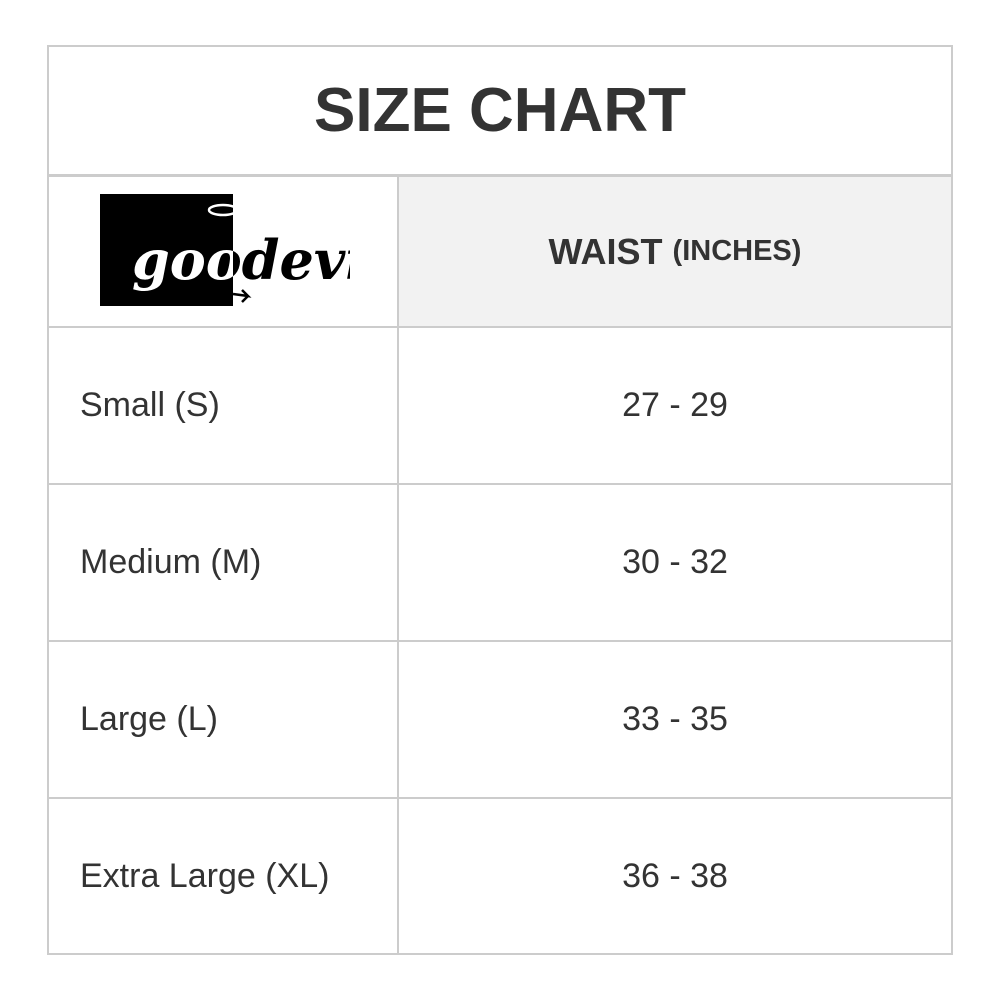 The image size is (1000, 1000). What do you see at coordinates (675, 875) in the screenshot?
I see `waist-cell: 36 - 38` at bounding box center [675, 875].